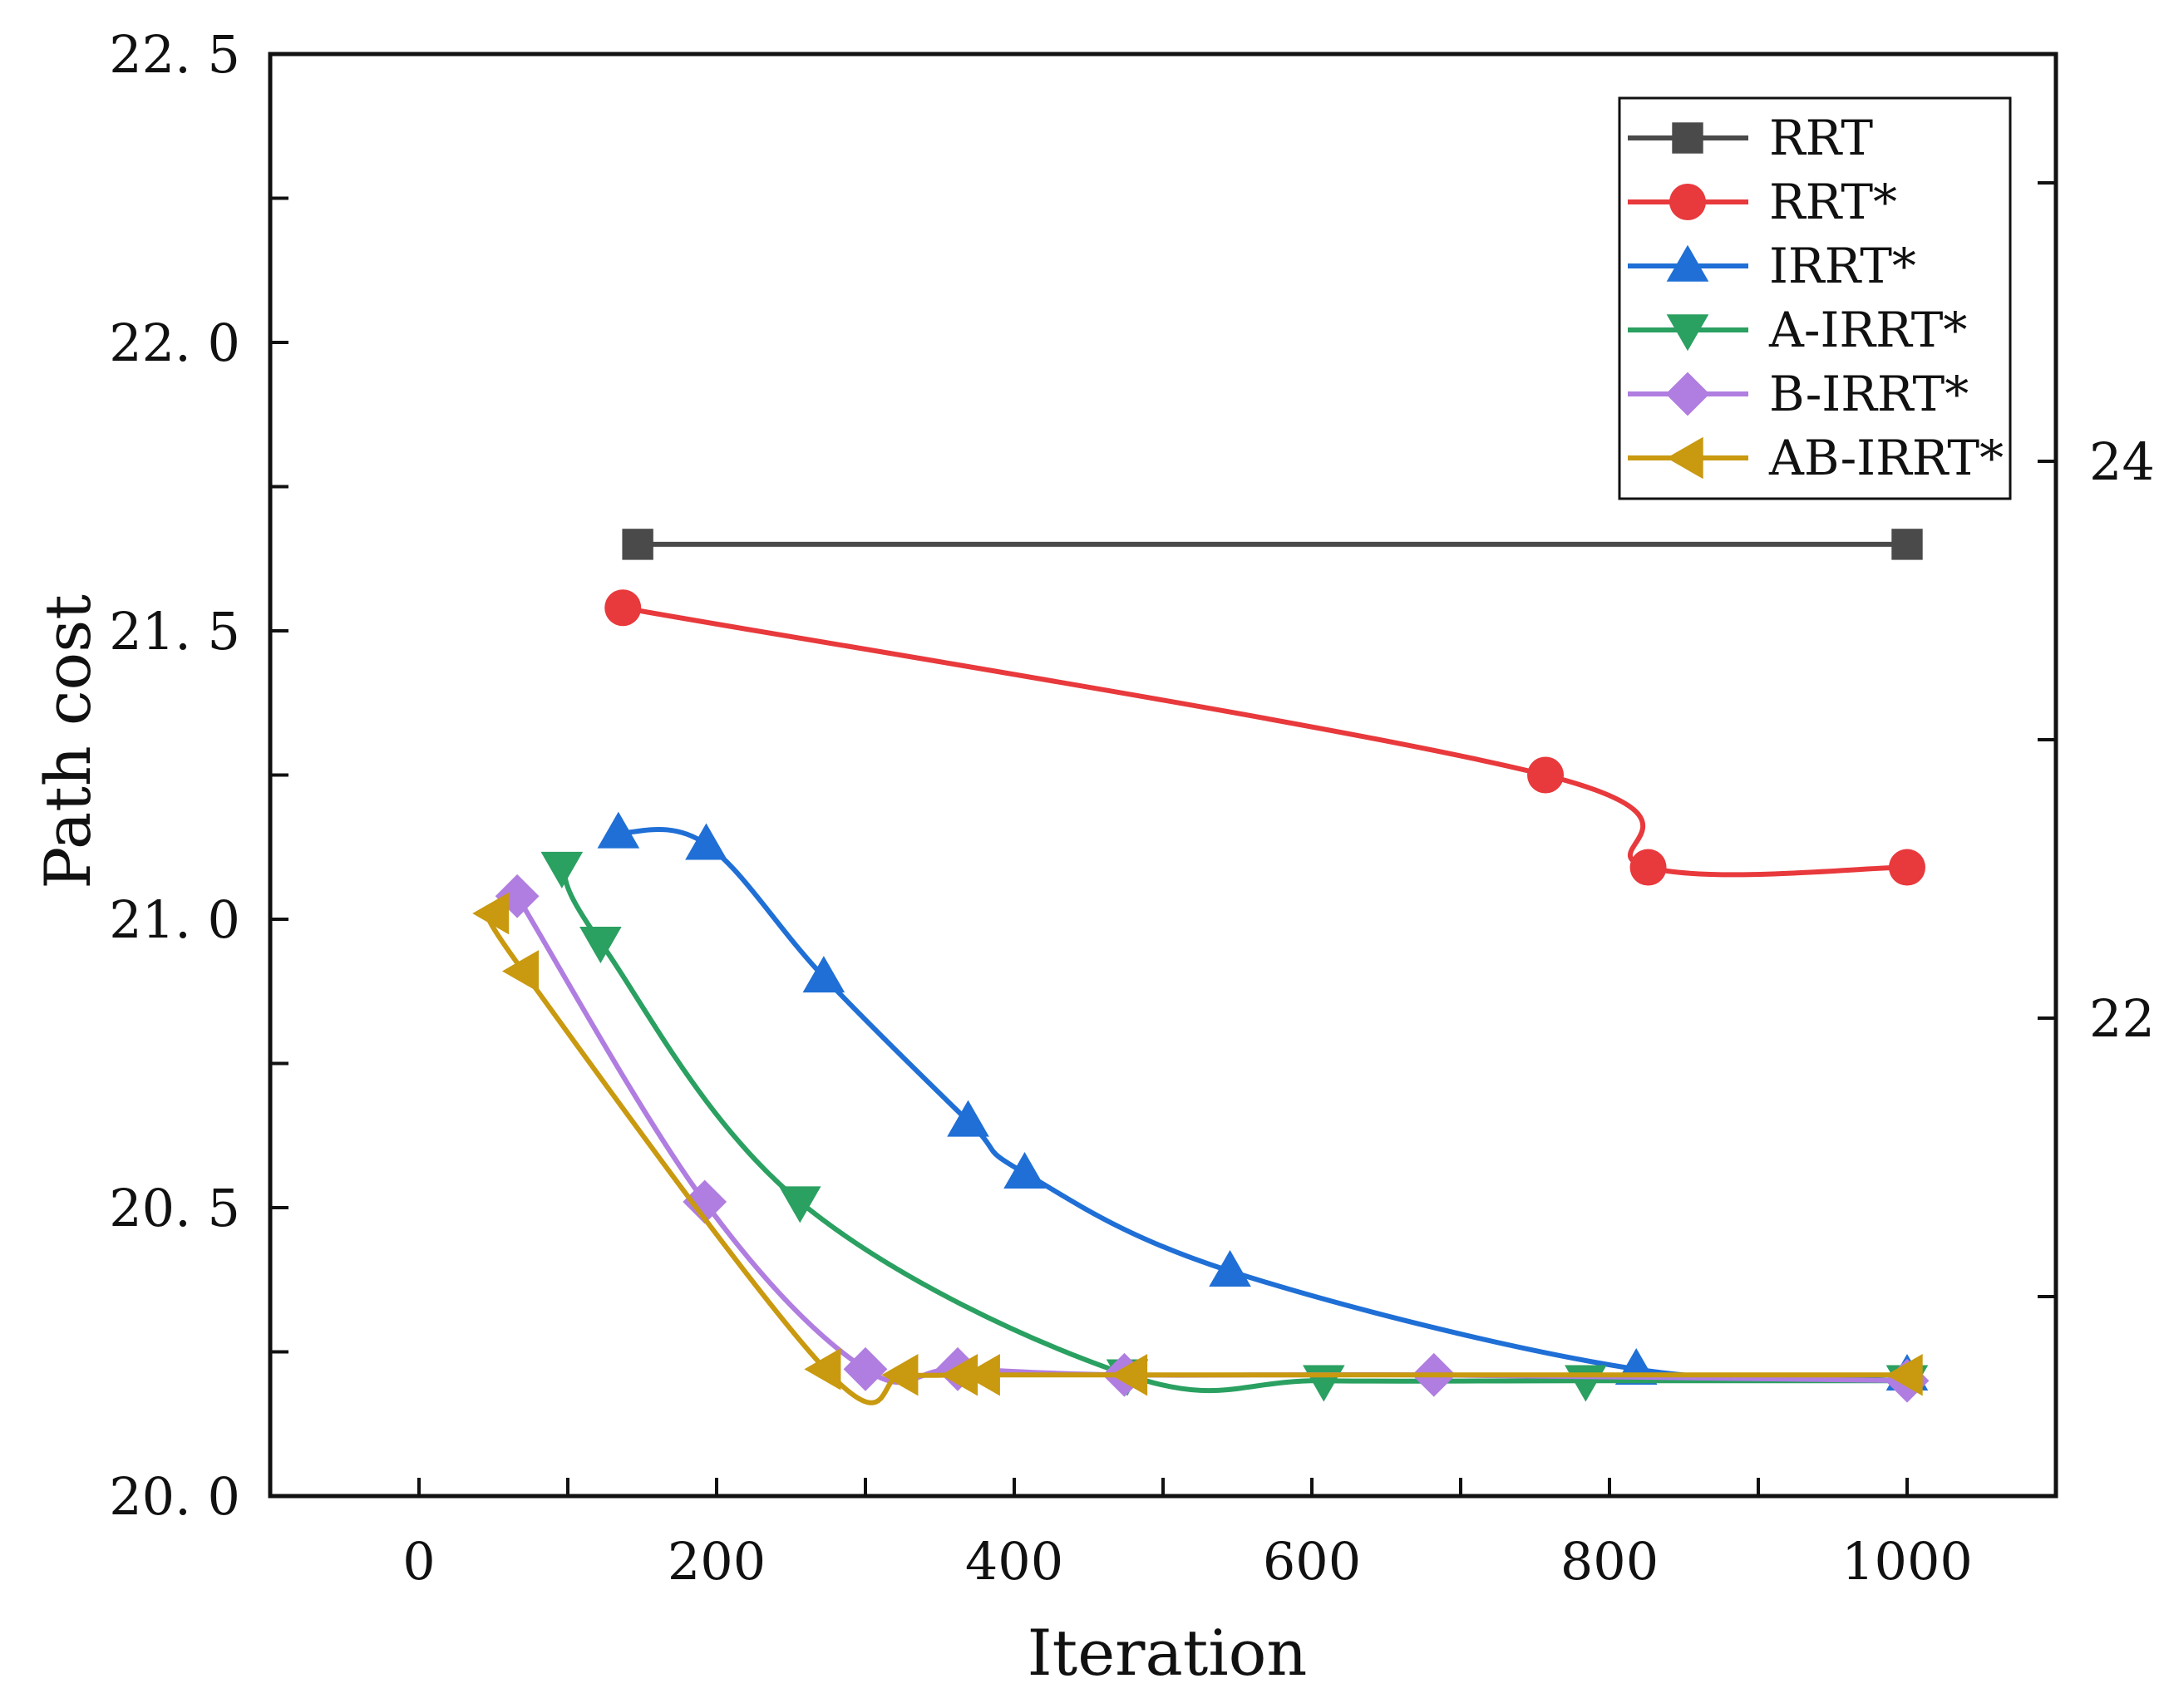  What do you see at coordinates (174, 343) in the screenshot?
I see `y-tick-label: 22. 0` at bounding box center [174, 343].